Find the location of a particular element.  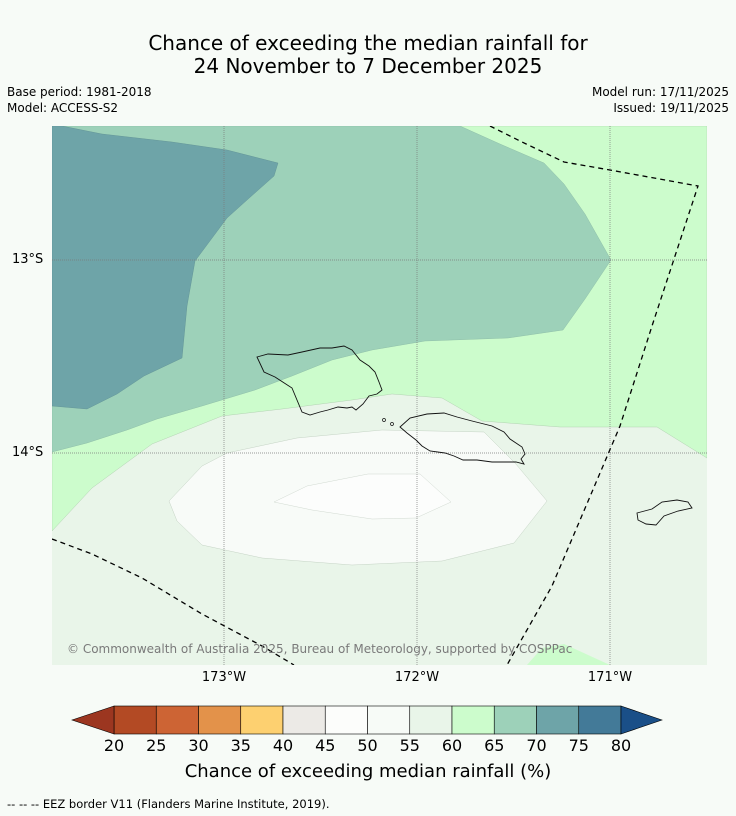

lon-label-172w: 172°W is located at coordinates (417, 677).